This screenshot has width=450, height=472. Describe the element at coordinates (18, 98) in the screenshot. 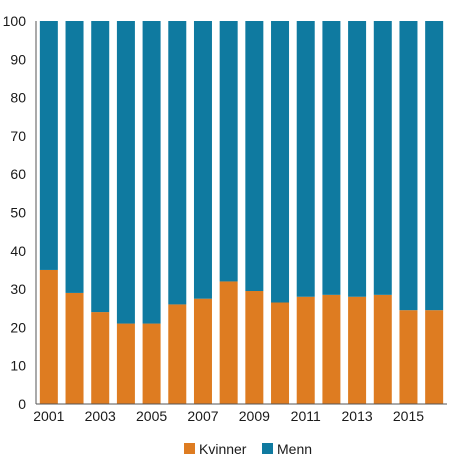

I see `y-tick-label: 80` at that location.